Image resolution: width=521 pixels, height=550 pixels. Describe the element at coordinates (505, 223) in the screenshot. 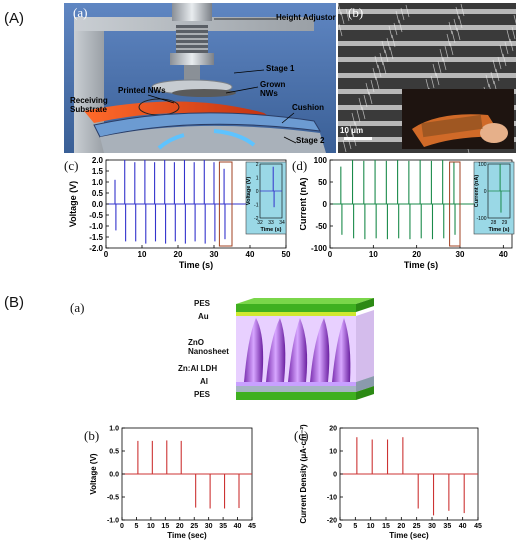

I see `inset-x-tick-label: 29` at that location.